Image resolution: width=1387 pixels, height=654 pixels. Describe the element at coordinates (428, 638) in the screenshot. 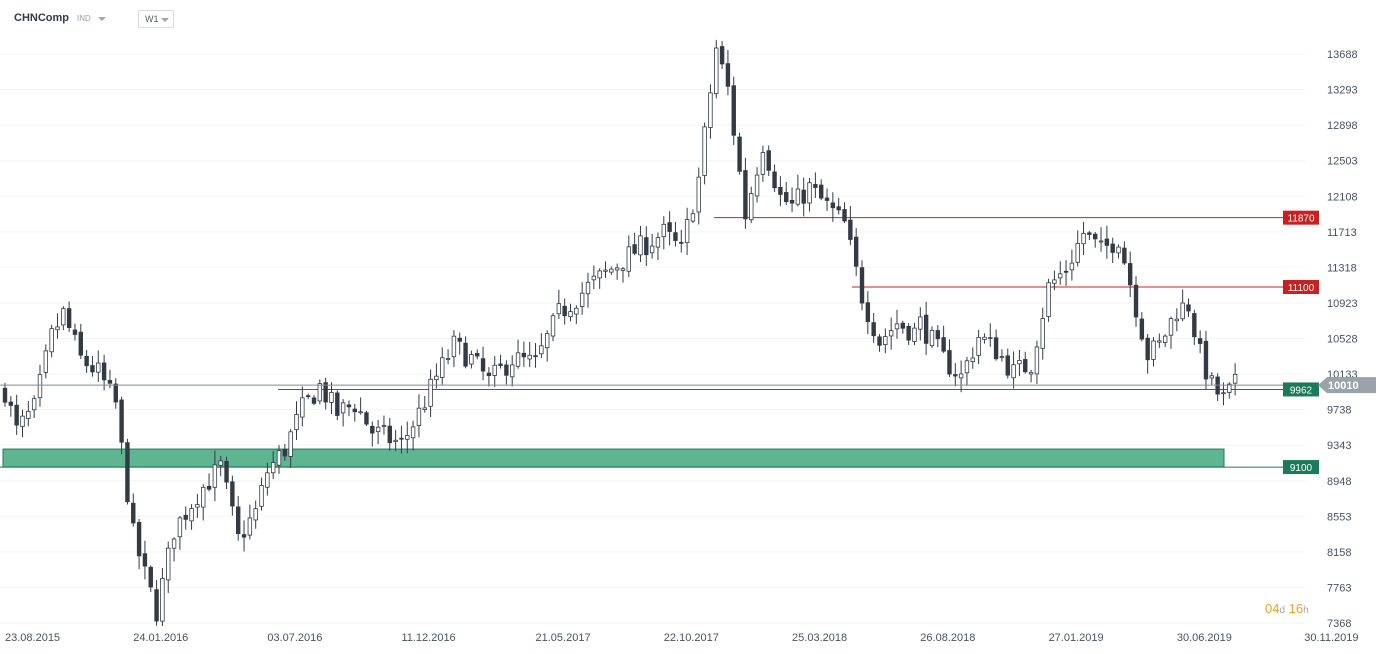

I see `x-tick-label: 11.12.2016` at that location.